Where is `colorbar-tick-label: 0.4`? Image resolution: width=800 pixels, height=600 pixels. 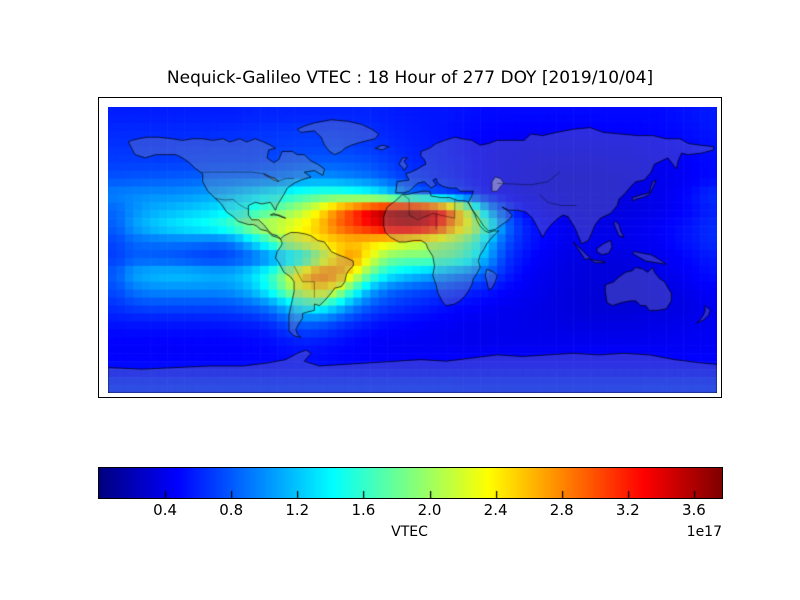 colorbar-tick-label: 0.4 is located at coordinates (165, 510).